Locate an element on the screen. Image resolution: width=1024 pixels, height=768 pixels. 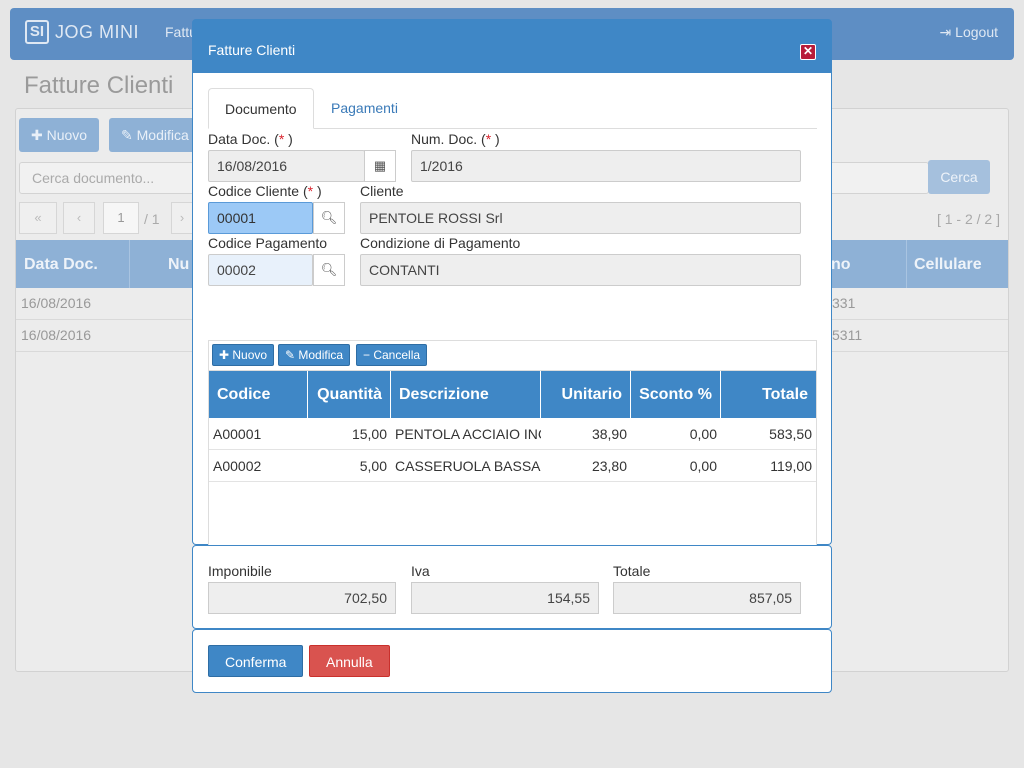
totale-field: 857,05 is located at coordinates (707, 598).